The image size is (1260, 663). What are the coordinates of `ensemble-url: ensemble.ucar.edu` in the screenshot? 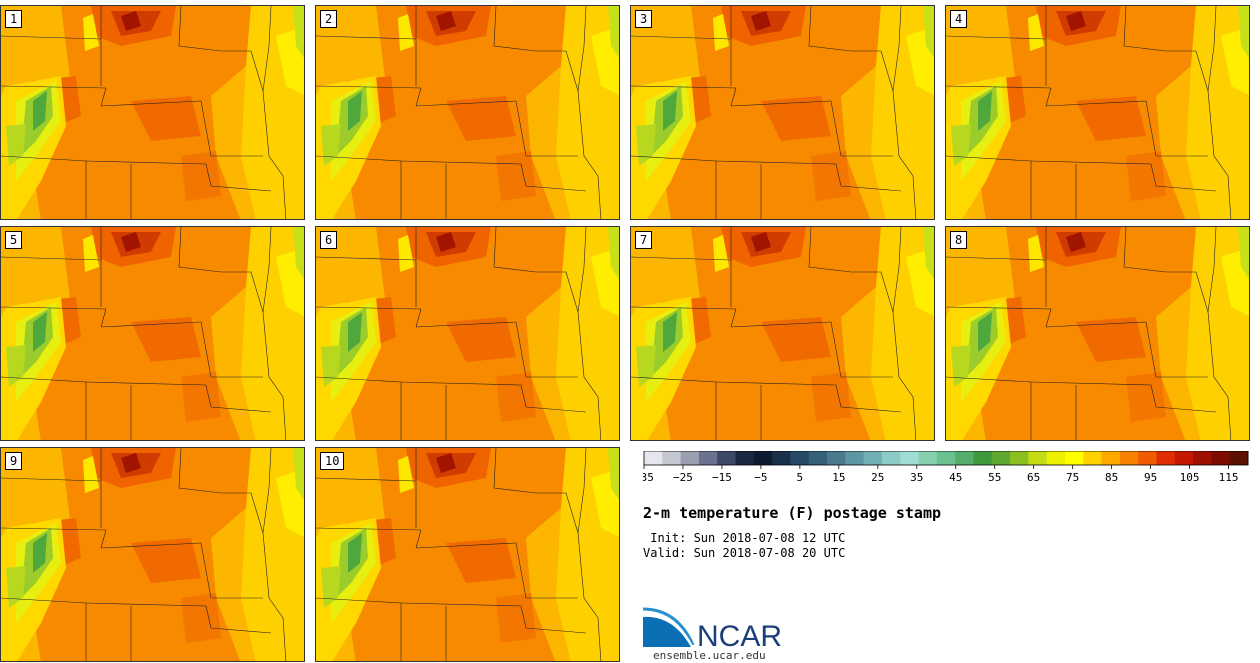 It's located at (709, 655).